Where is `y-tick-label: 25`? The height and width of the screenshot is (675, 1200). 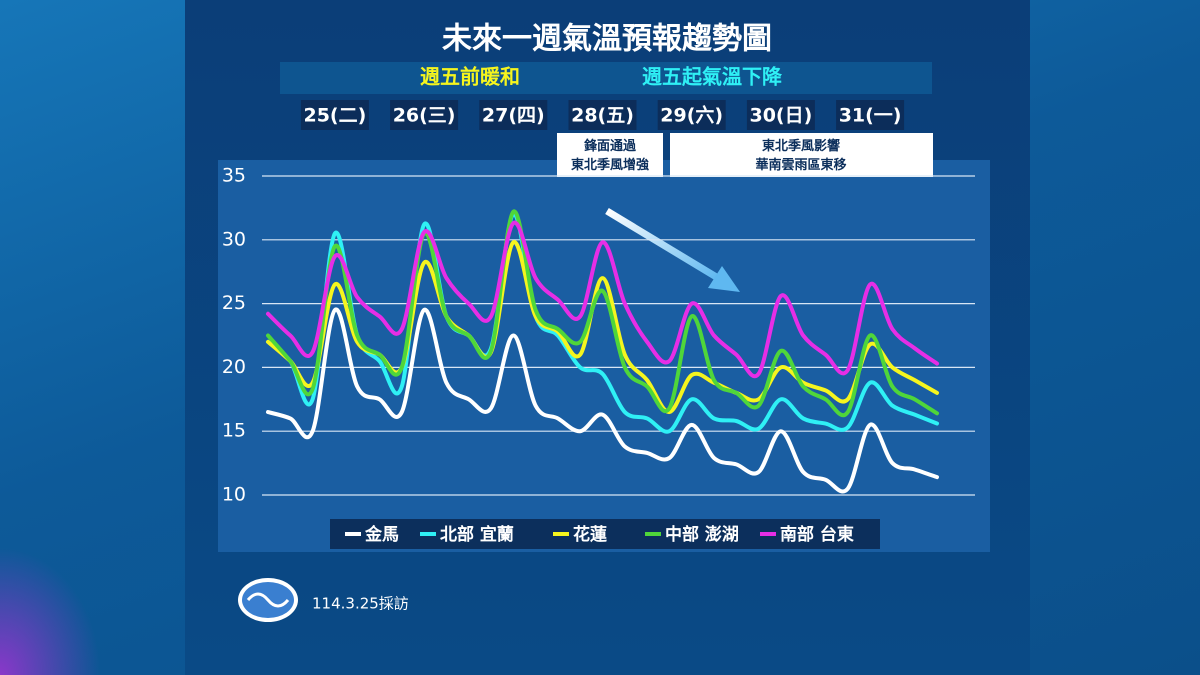
y-tick-label: 25 is located at coordinates (234, 303).